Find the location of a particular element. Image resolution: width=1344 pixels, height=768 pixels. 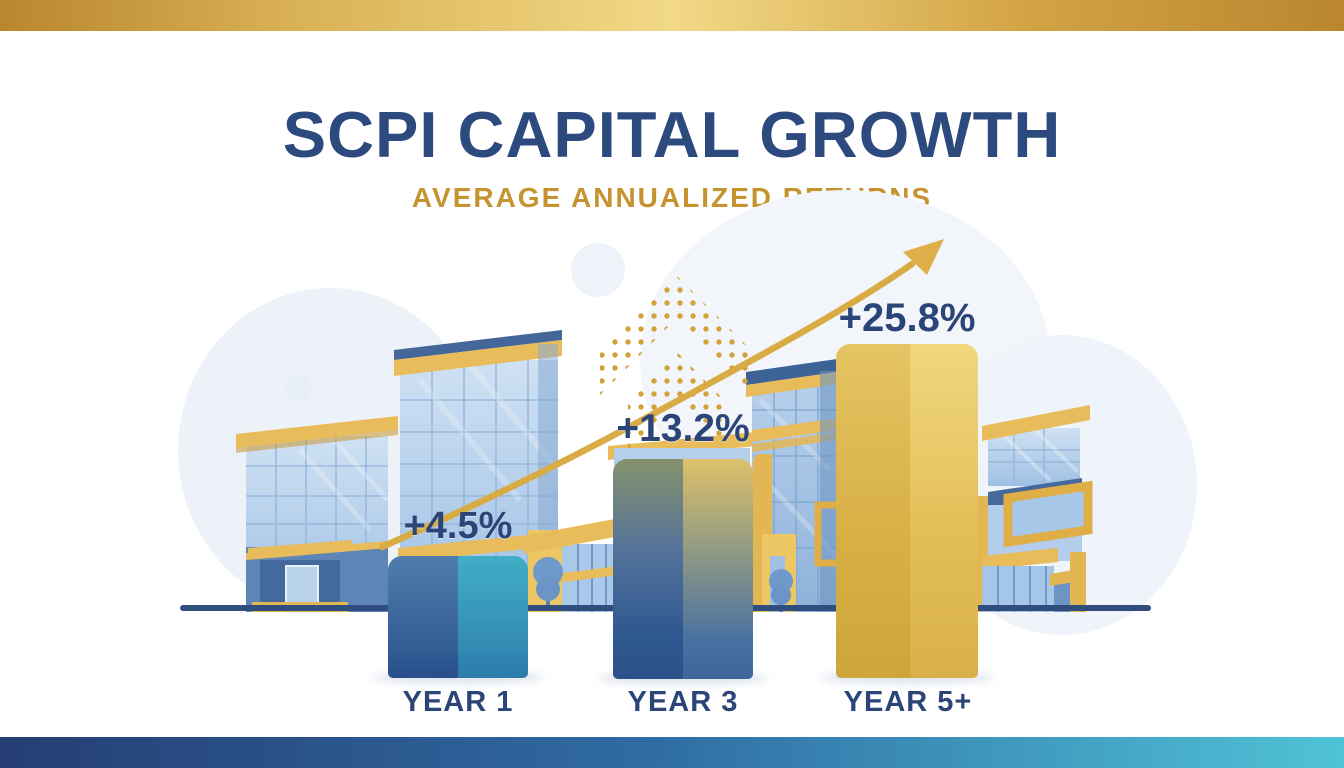

bar-year-5-right-face is located at coordinates (943, 511).